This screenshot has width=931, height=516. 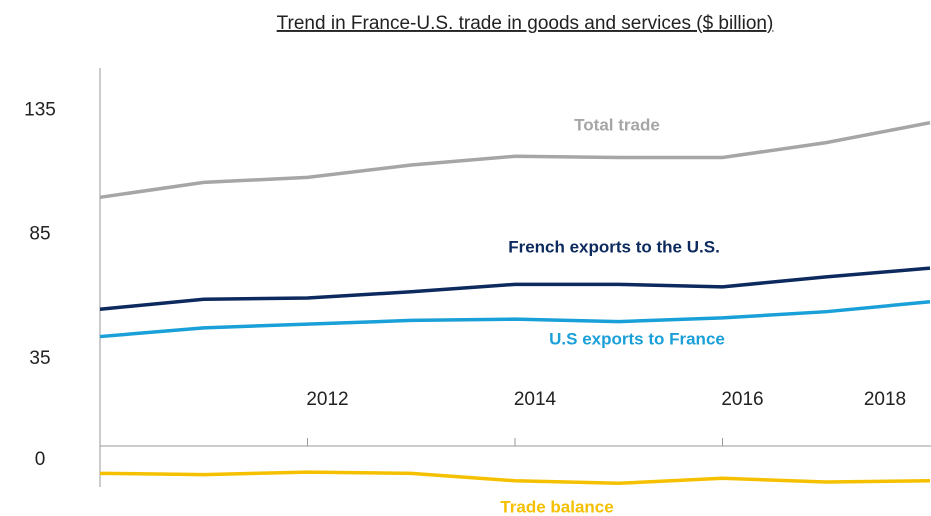 What do you see at coordinates (40, 109) in the screenshot?
I see `y-tick-label: 135` at bounding box center [40, 109].